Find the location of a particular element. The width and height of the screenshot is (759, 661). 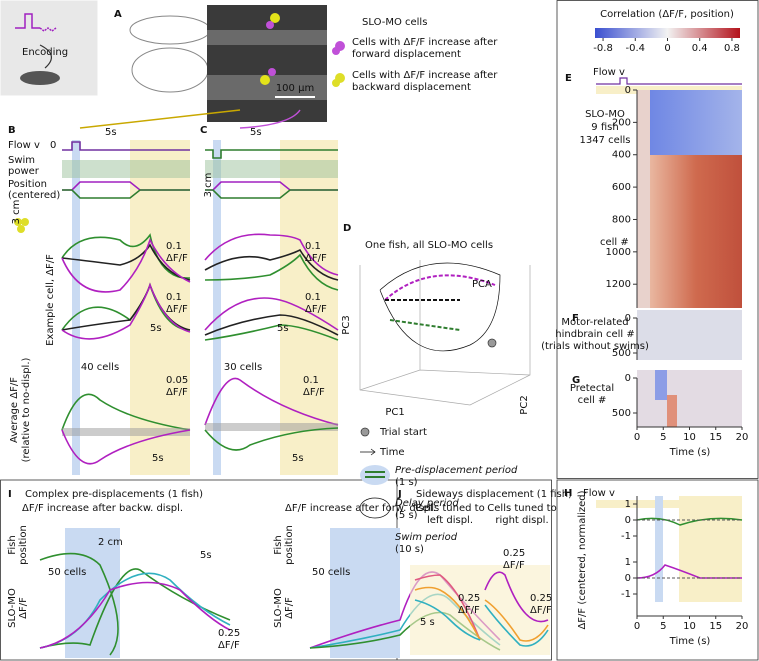

panel-label: B is located at coordinates (12, 130).